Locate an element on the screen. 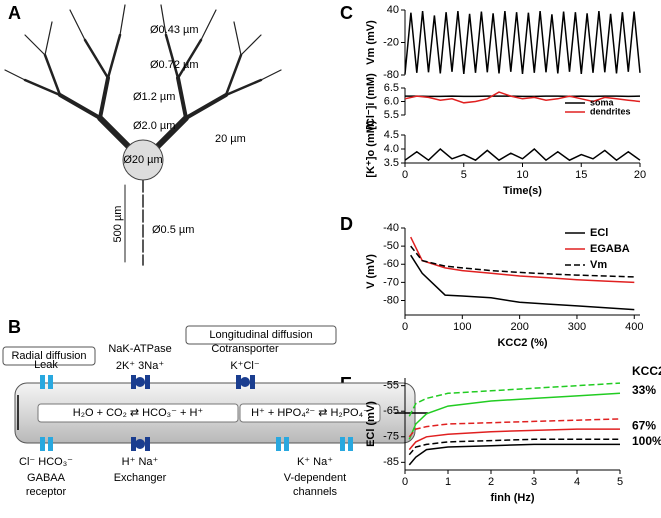 The height and width of the screenshot is (518, 661). label: NaK-ATPase is located at coordinates (139, 349).